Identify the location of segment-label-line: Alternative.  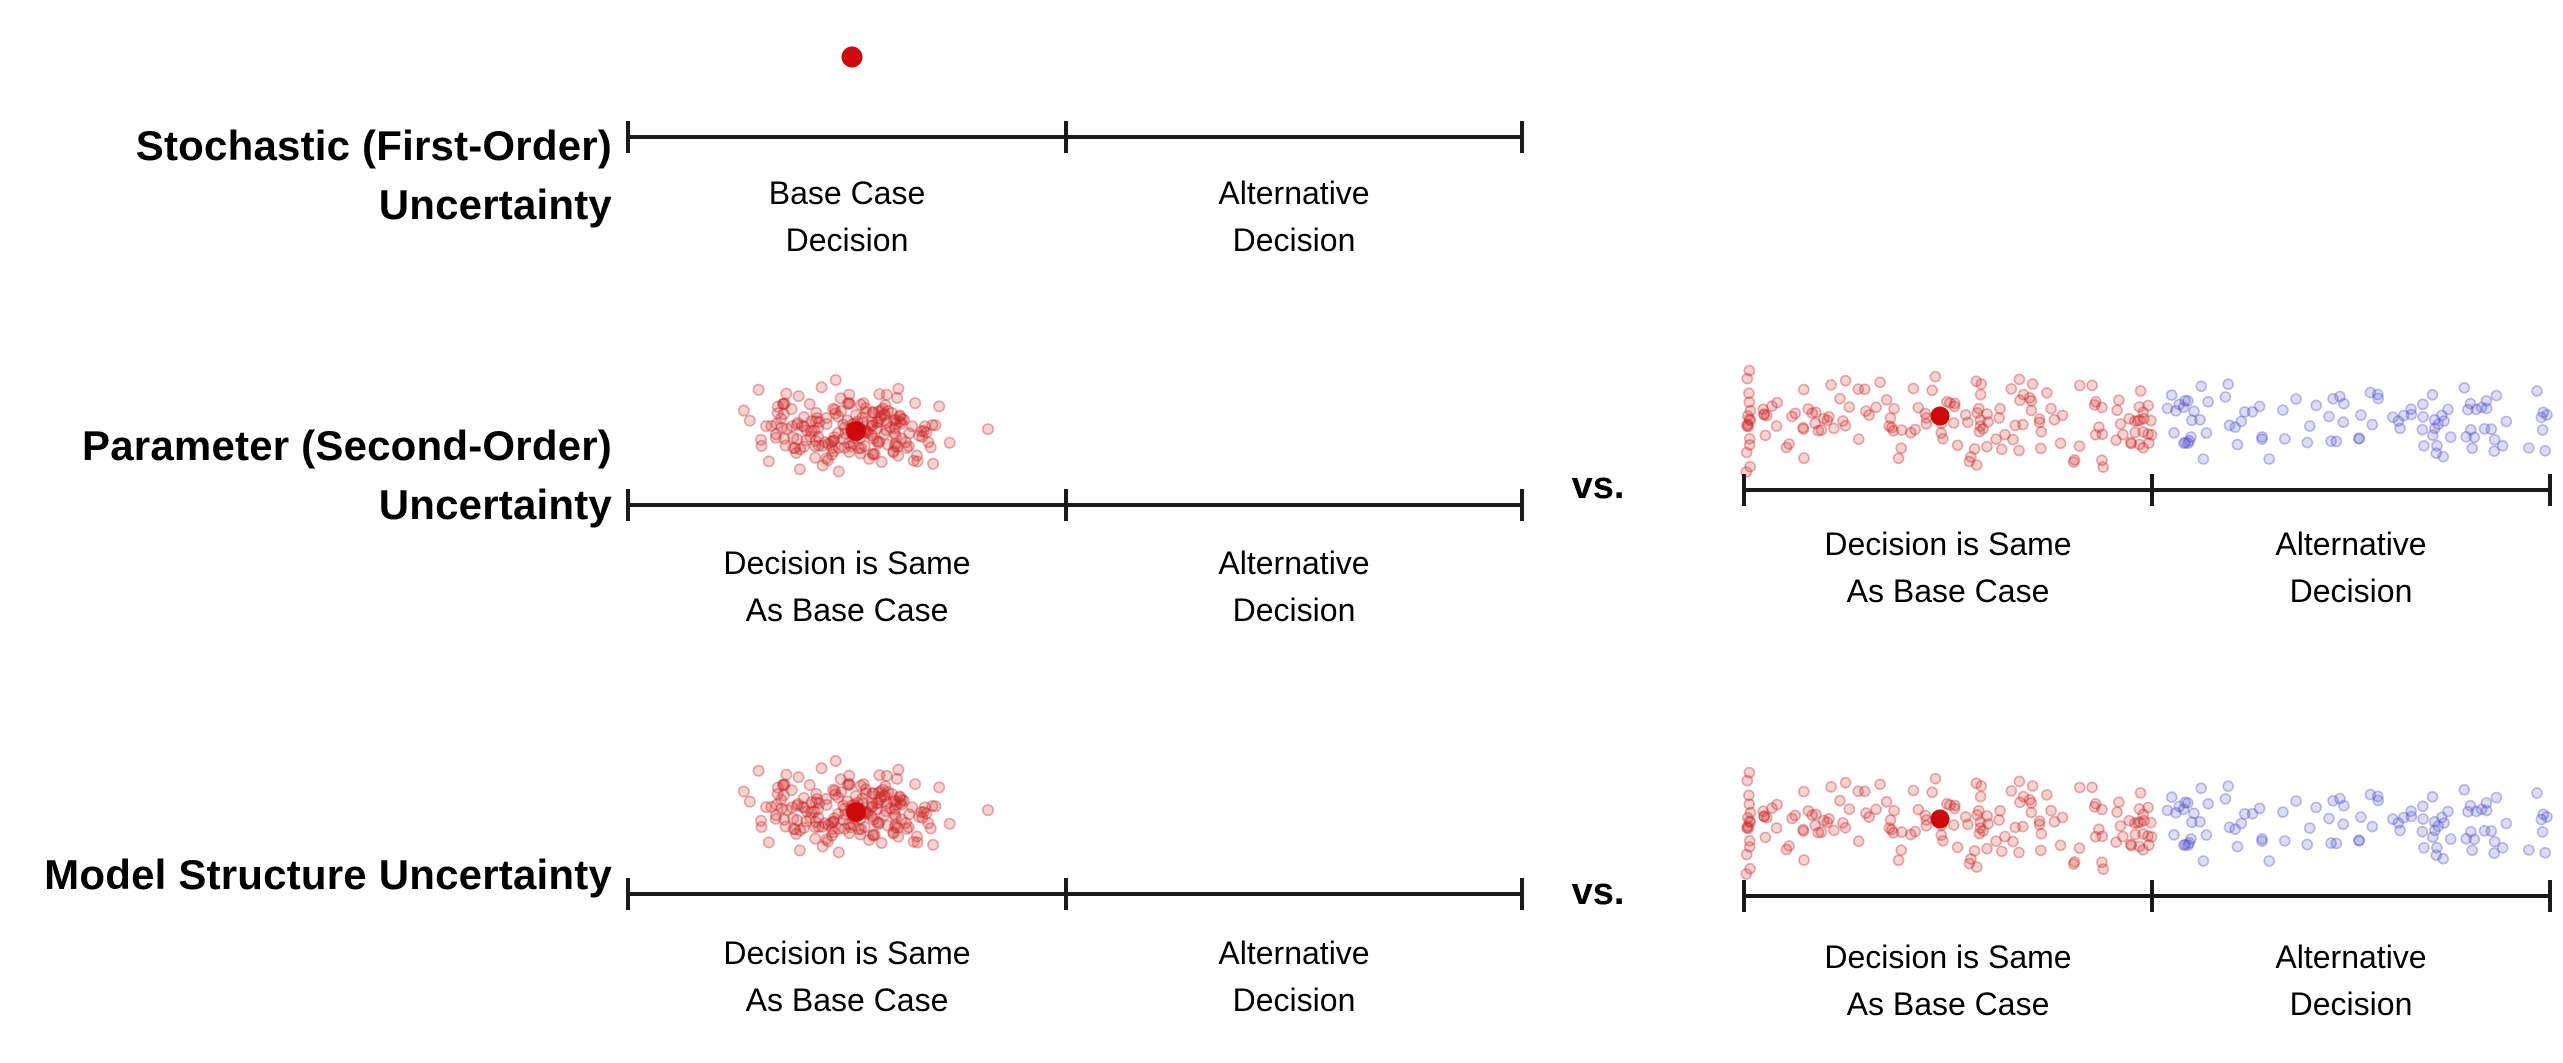
(2351, 544).